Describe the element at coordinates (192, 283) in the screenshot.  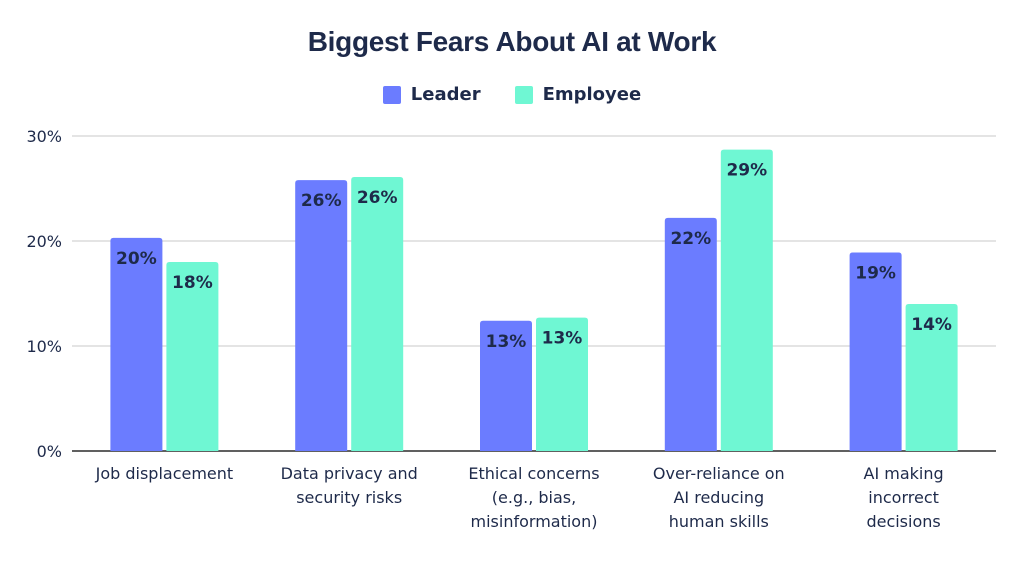
I see `data-label: 18%` at that location.